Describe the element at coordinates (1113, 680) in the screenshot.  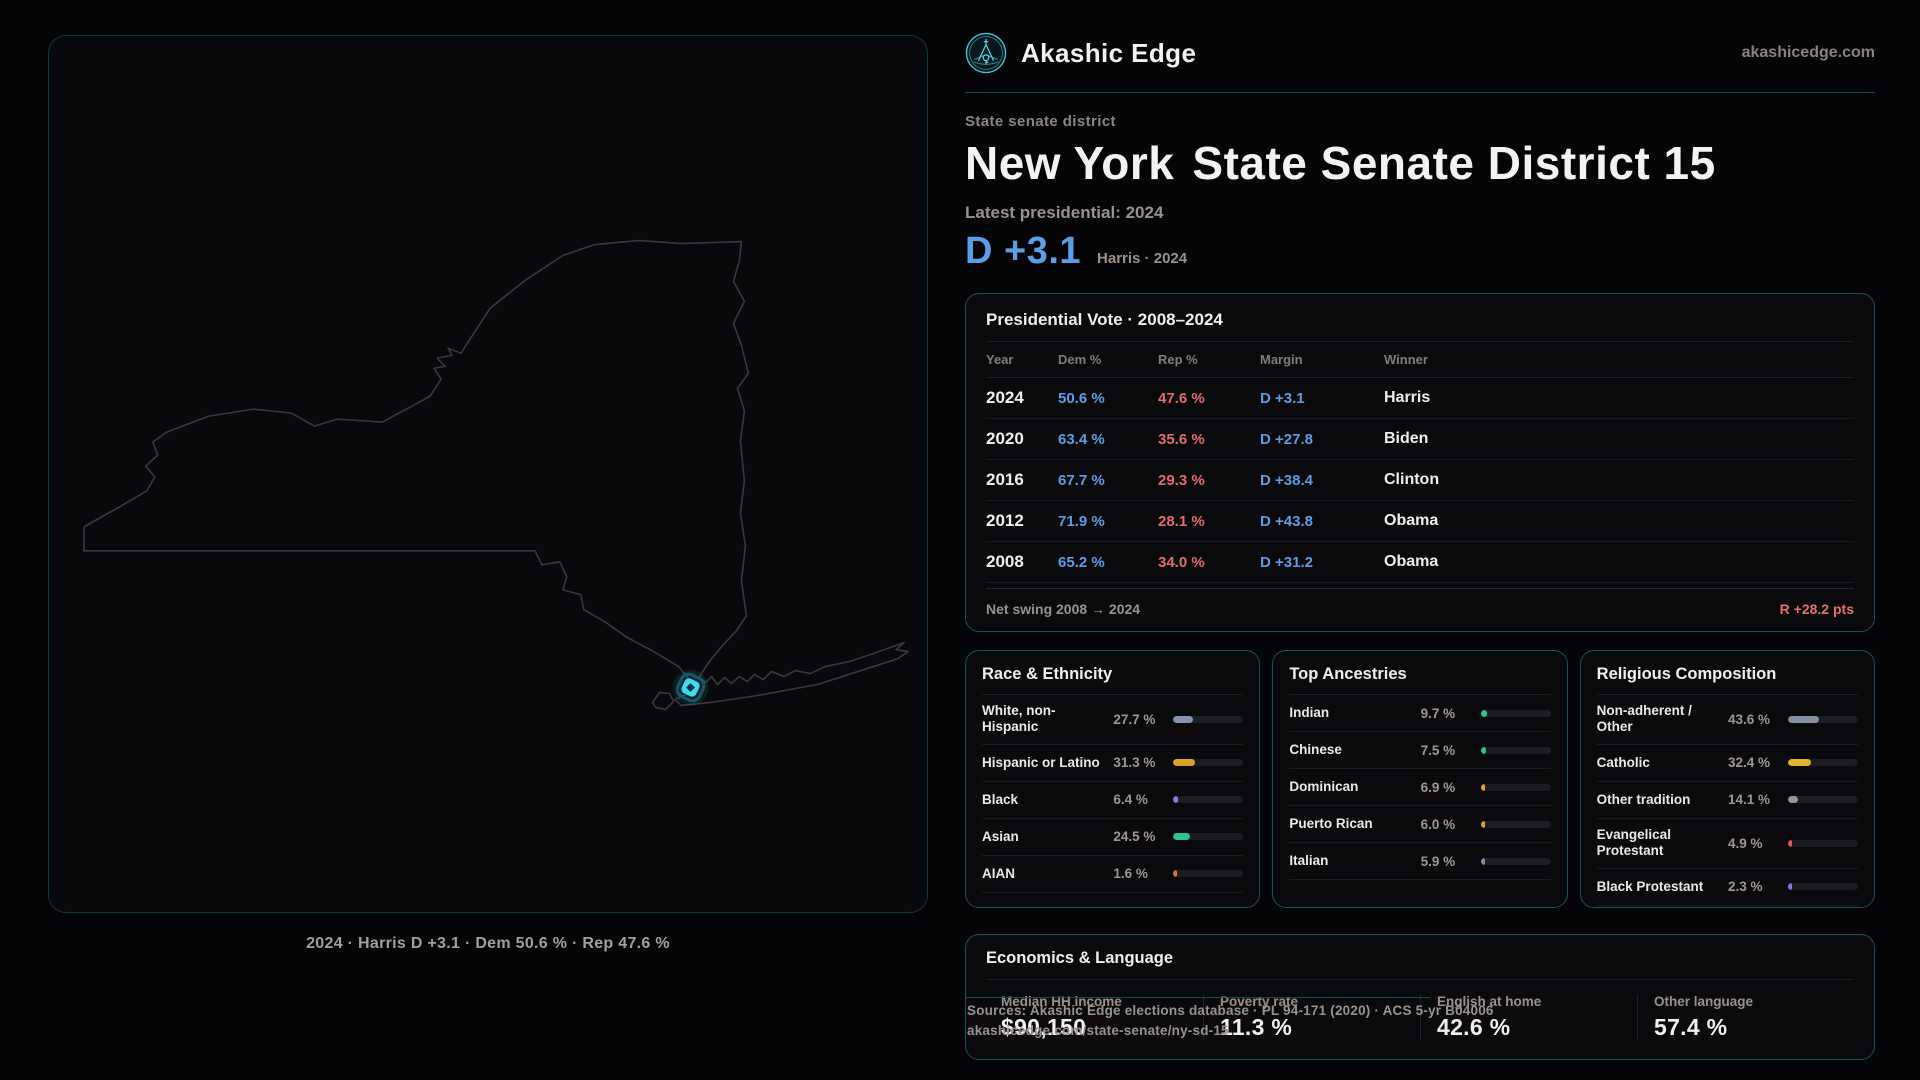
I see `card-title: Race & Ethnicity` at that location.